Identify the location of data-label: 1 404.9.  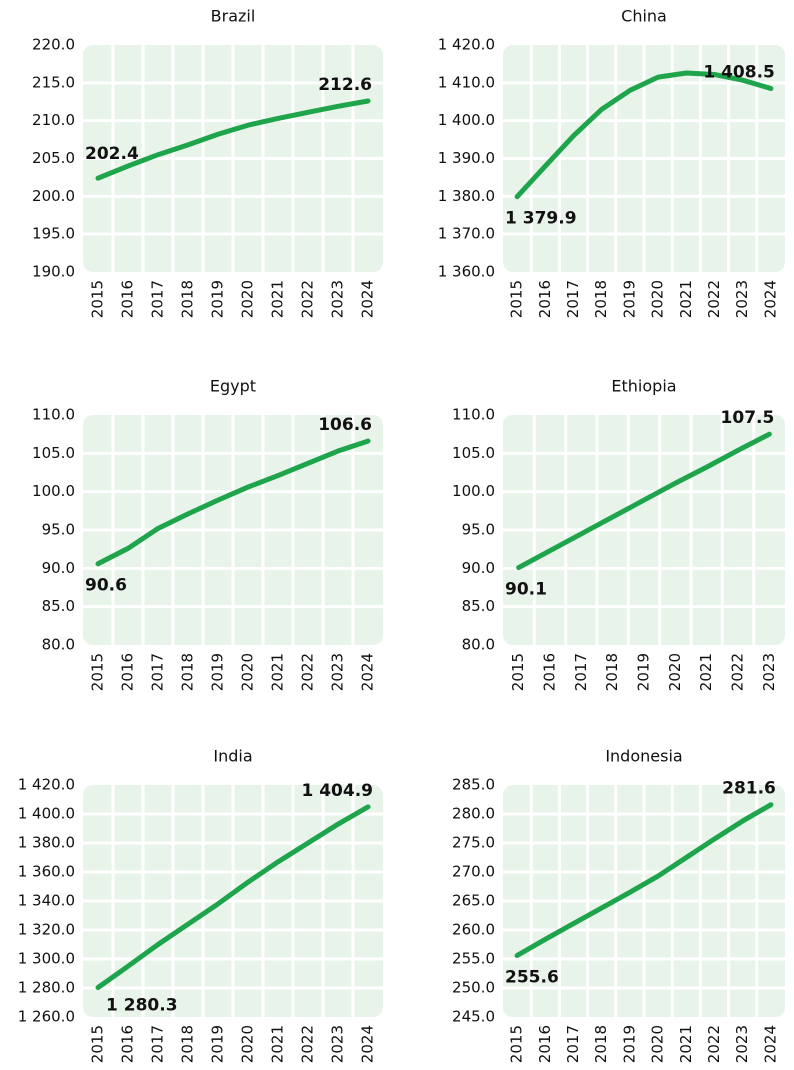
(337, 791).